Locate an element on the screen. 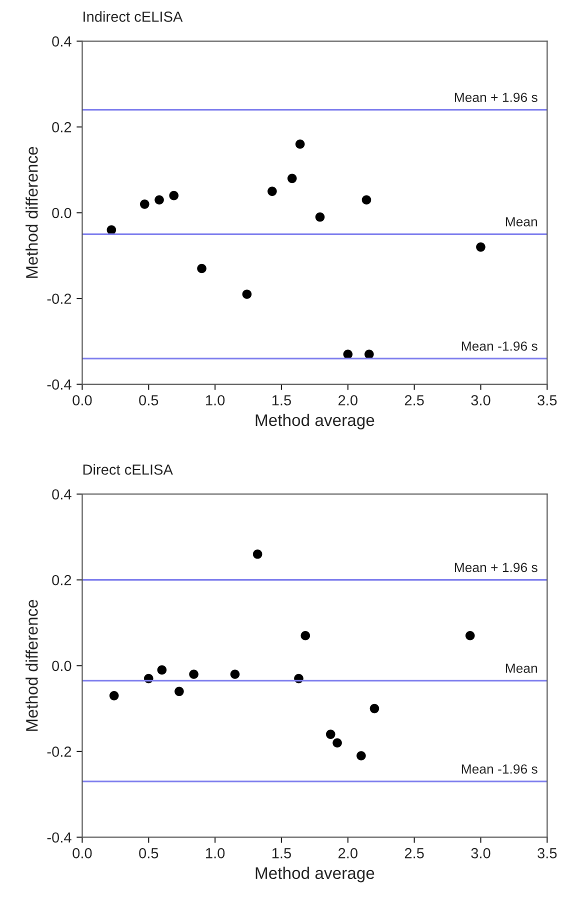 The height and width of the screenshot is (915, 567). chart-title: Direct cELISA is located at coordinates (128, 469).